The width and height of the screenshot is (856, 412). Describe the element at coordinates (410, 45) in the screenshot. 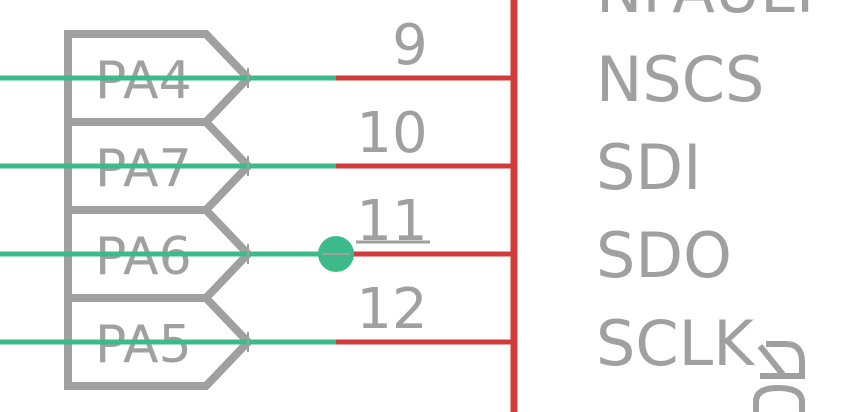

I see `pin-number-9: 9` at that location.